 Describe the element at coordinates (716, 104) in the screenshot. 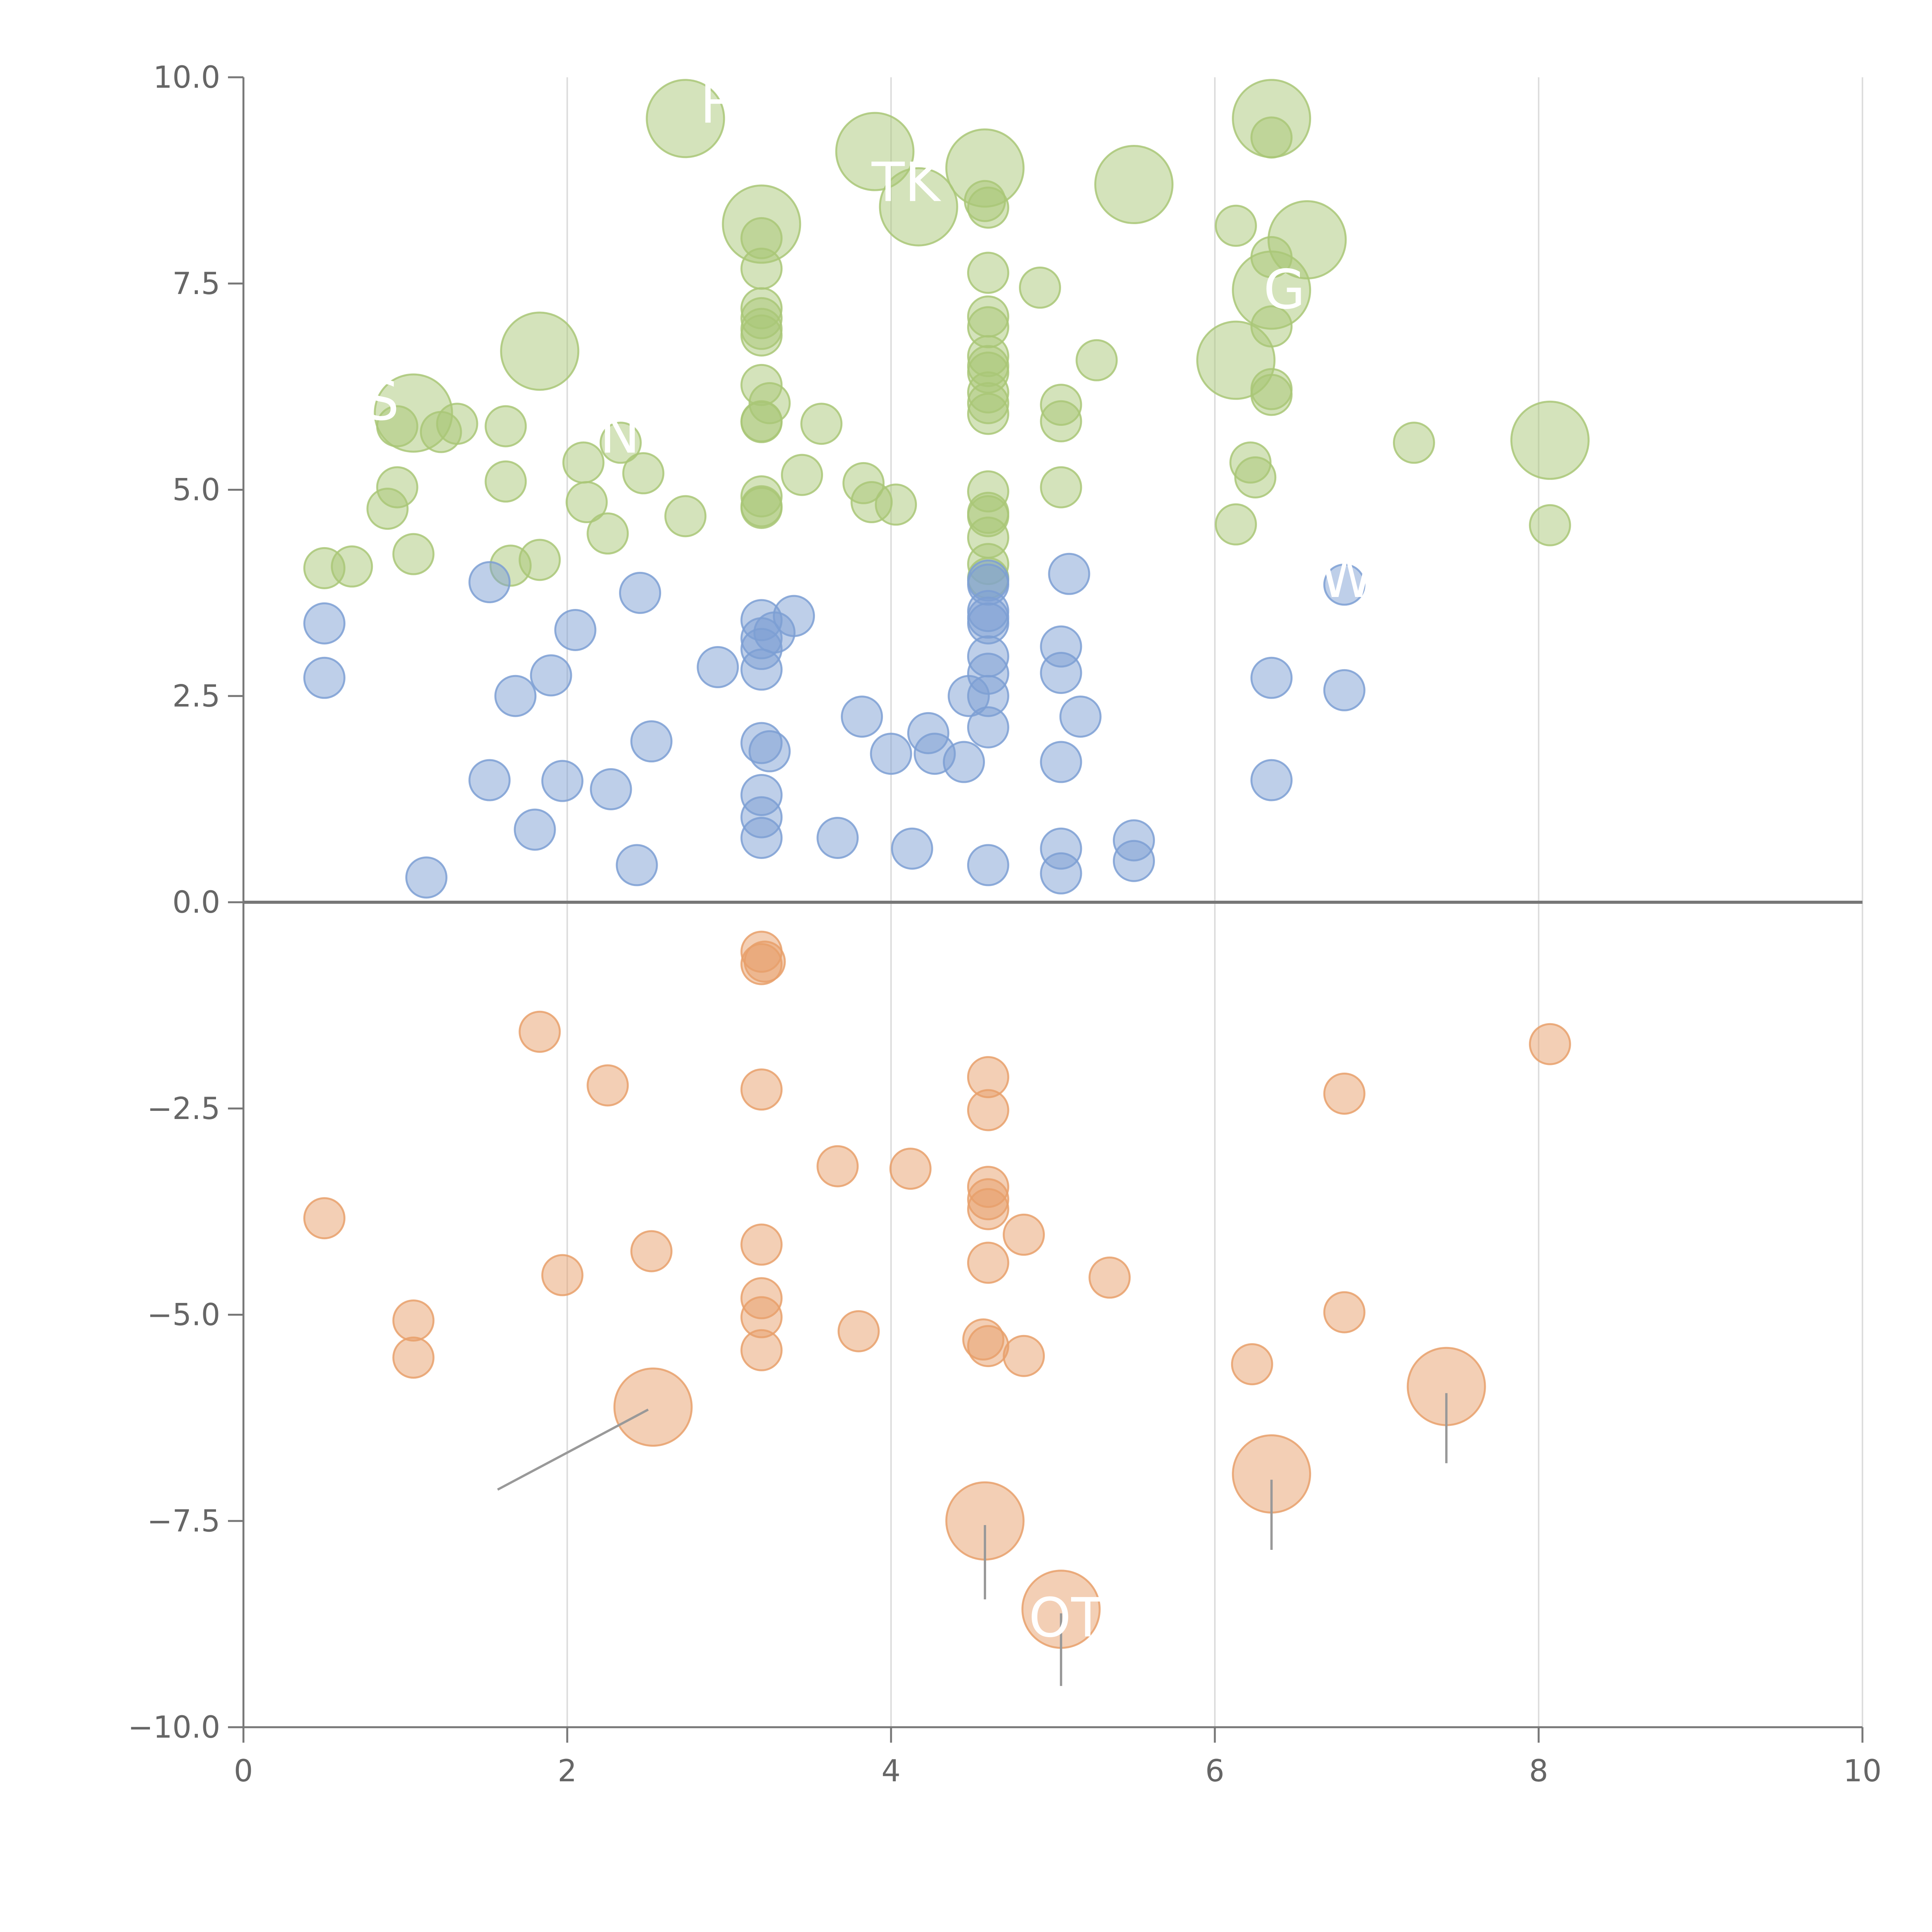

I see `annotation-label: F` at that location.